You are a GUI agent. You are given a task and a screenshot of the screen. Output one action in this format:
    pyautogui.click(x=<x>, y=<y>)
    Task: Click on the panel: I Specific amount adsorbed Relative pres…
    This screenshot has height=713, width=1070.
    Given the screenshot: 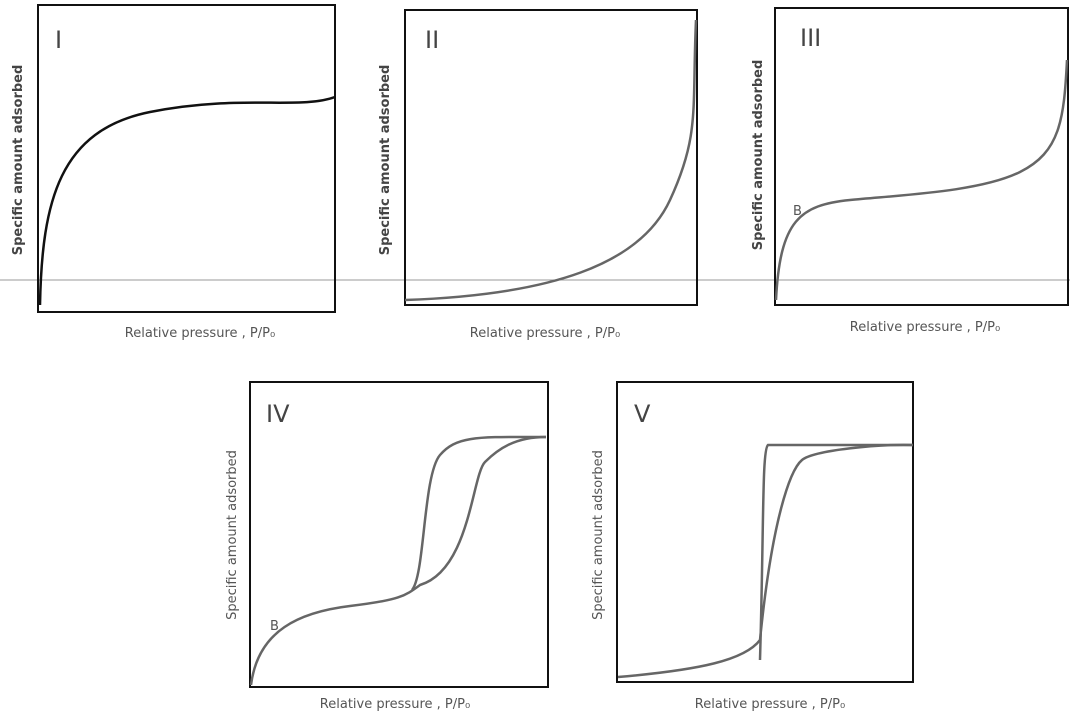 What is the action you would take?
    pyautogui.click(x=173, y=172)
    